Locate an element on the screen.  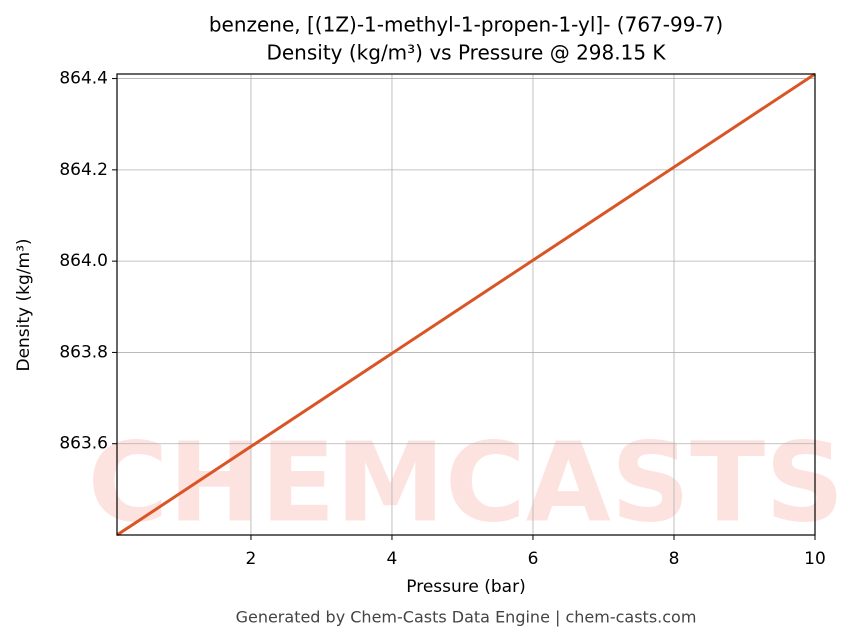
y-tick-label: 864.0 is located at coordinates (83, 261).